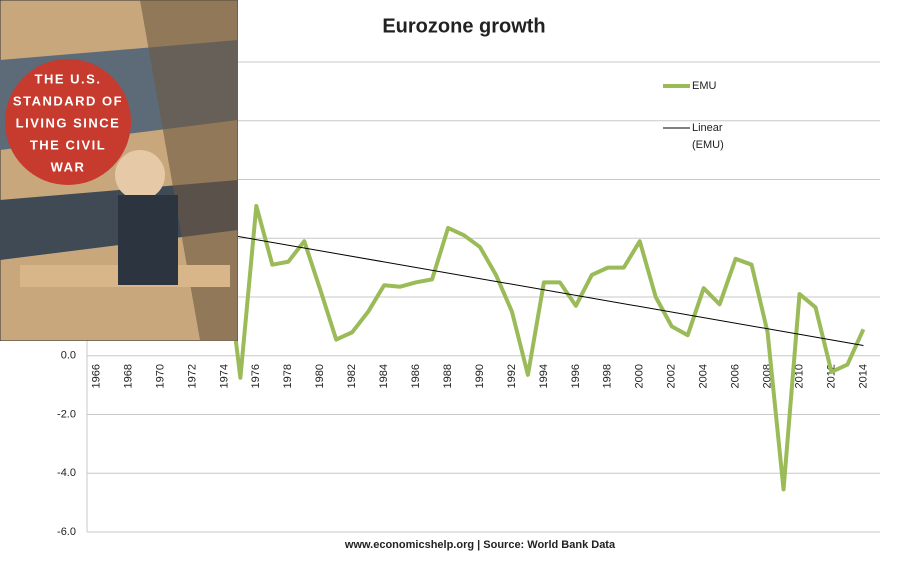  What do you see at coordinates (68, 356) in the screenshot?
I see `y-tick-label: 0.0` at bounding box center [68, 356].